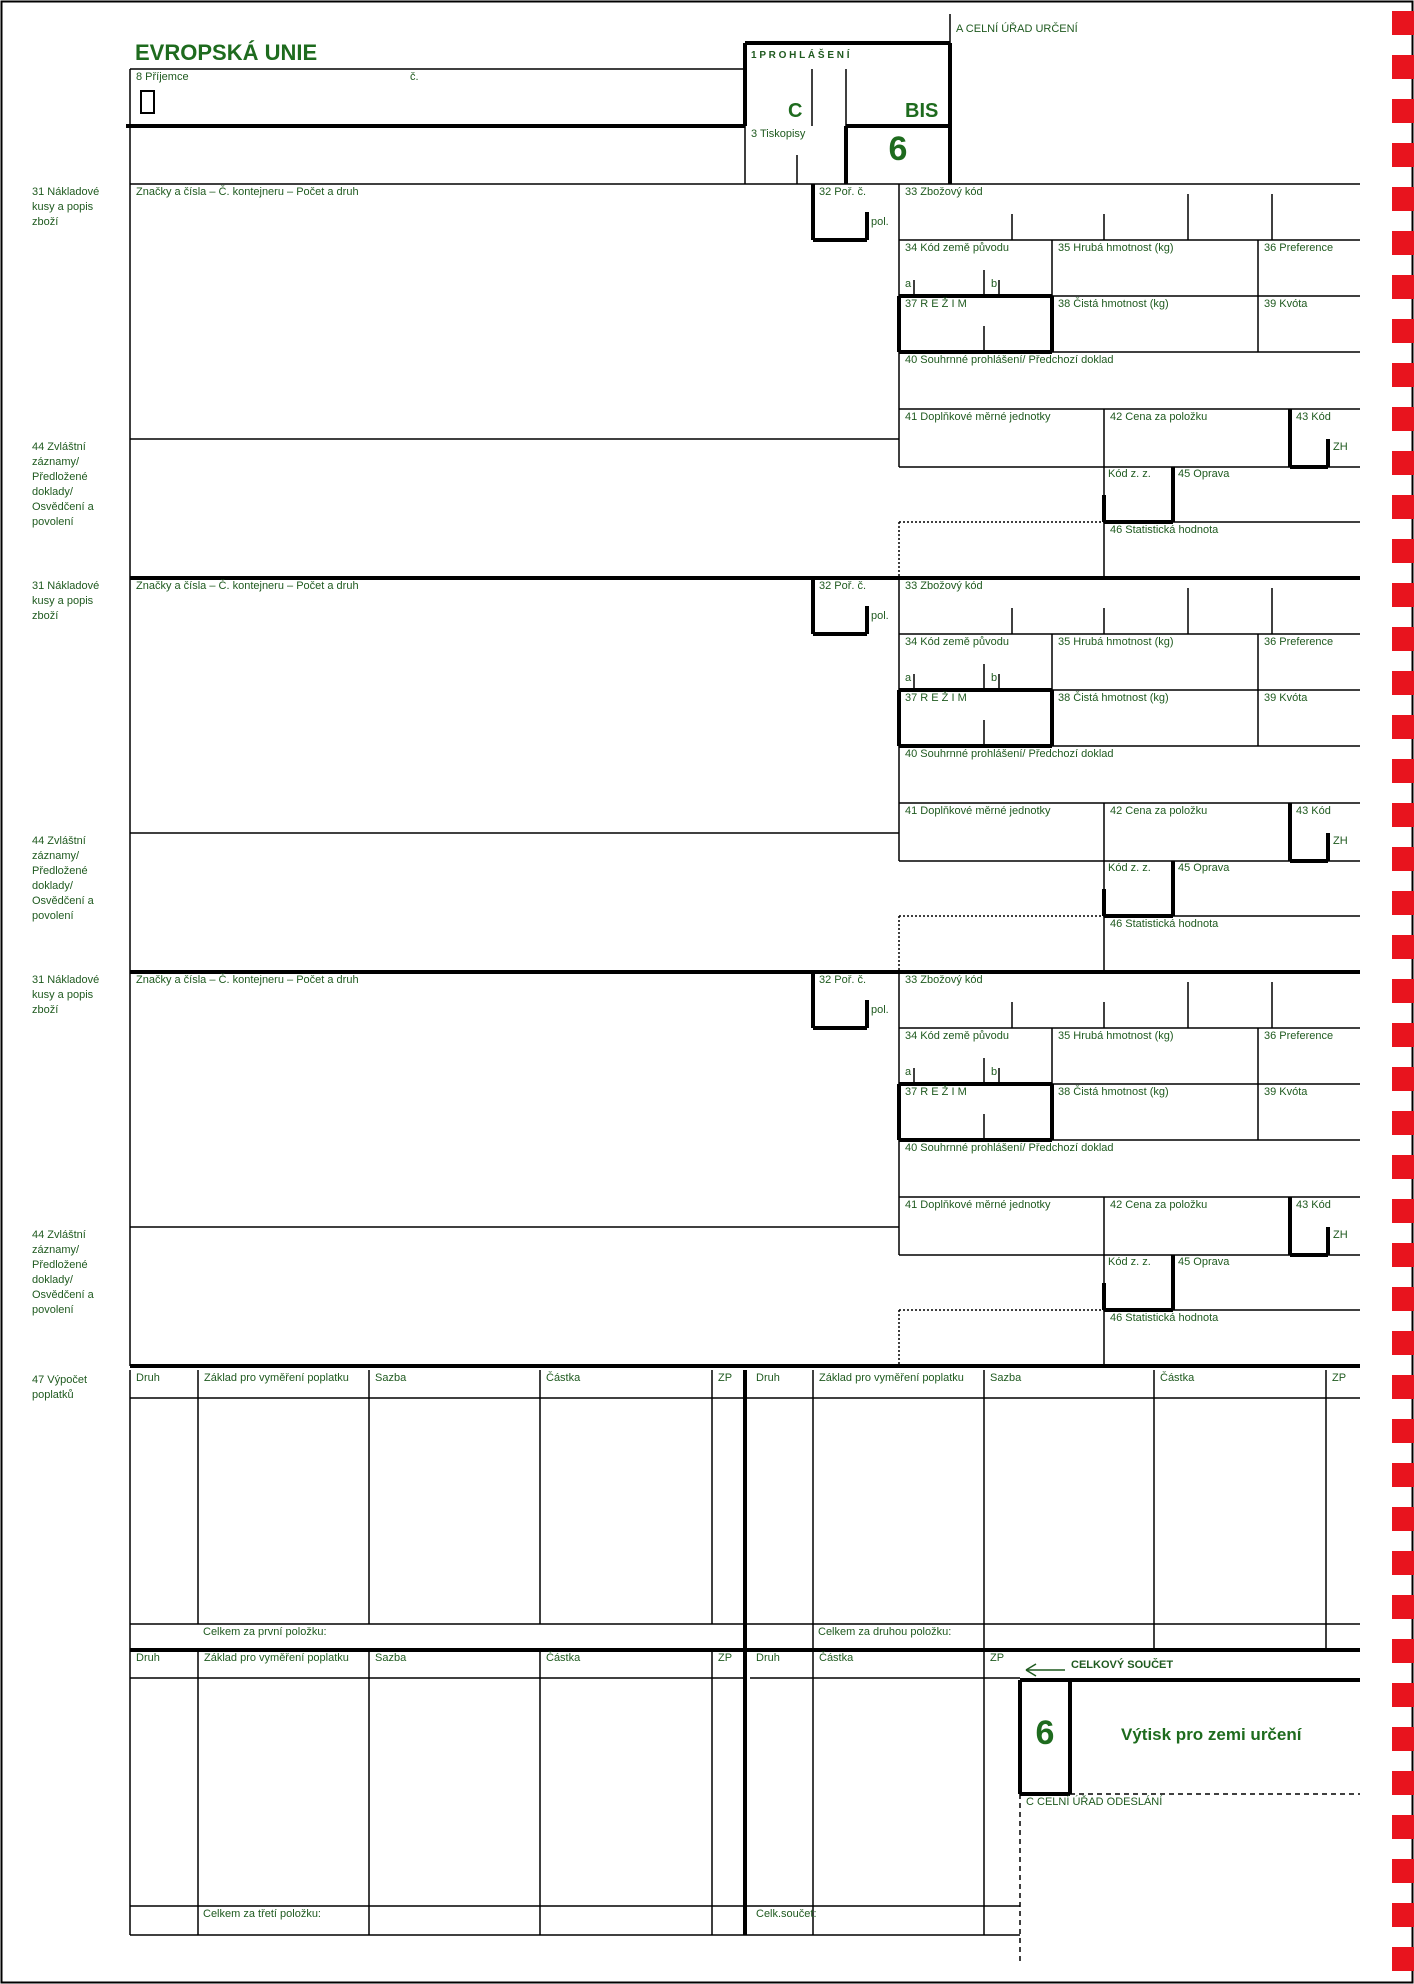 The width and height of the screenshot is (1414, 1984). I want to click on total-second-label: Celkem za druhou položku:, so click(885, 1632).